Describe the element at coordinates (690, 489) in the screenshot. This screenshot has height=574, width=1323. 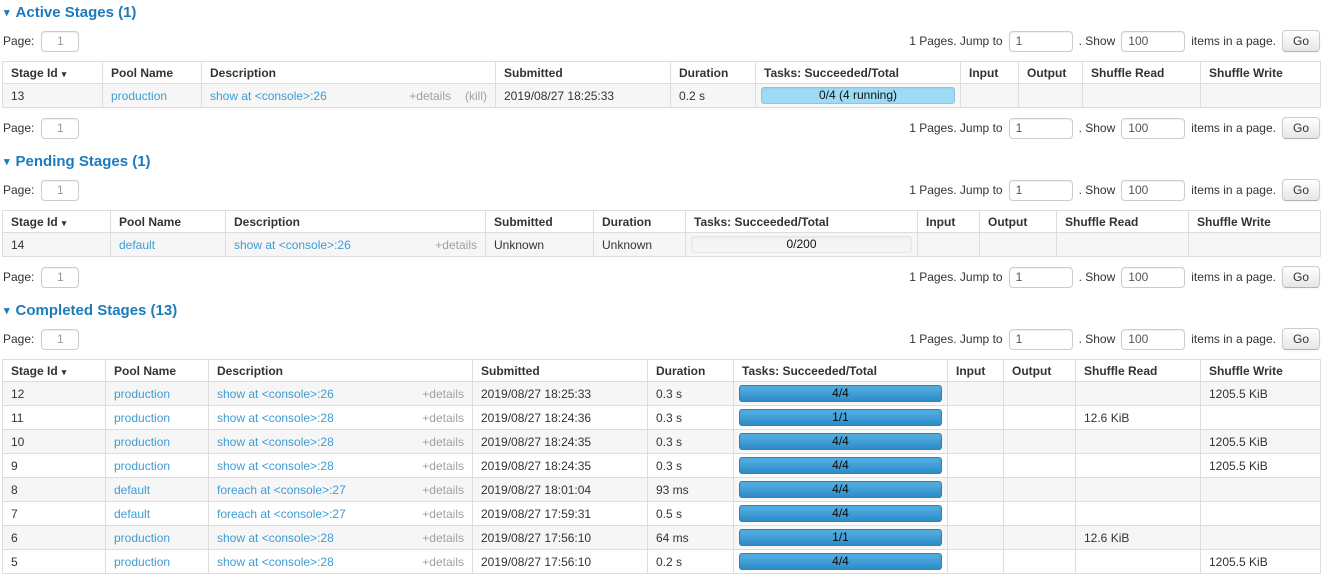
I see `duration-cell: 93 ms` at that location.